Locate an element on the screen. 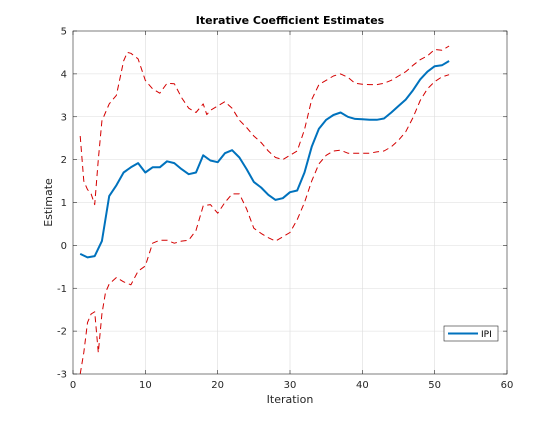 This screenshot has width=560, height=424. x-tick-label: 10 is located at coordinates (145, 385).